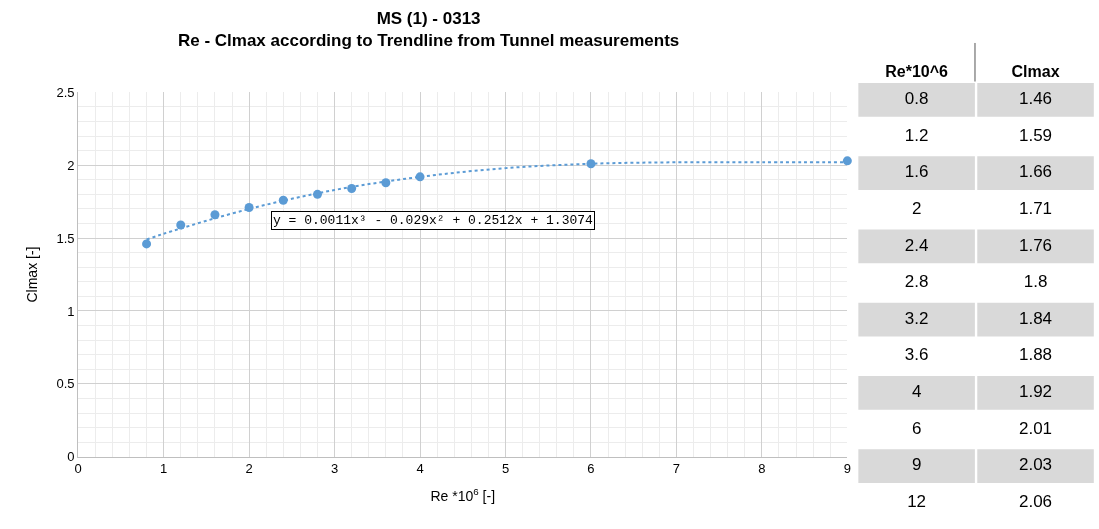 The height and width of the screenshot is (529, 1099). What do you see at coordinates (916, 245) in the screenshot?
I see `data-label: 2.4` at bounding box center [916, 245].